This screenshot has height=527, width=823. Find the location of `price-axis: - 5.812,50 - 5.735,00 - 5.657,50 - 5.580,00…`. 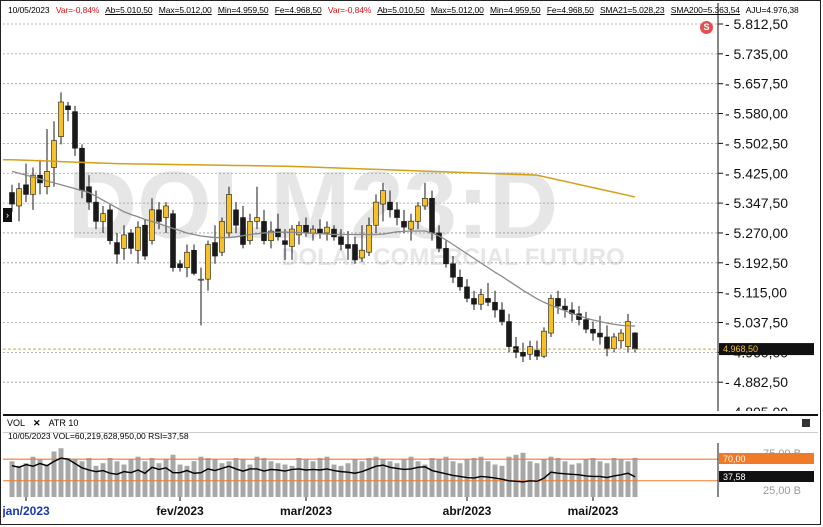

price-axis: - 5.812,50 - 5.735,00 - 5.657,50 - 5.580,00… is located at coordinates (753, 213).